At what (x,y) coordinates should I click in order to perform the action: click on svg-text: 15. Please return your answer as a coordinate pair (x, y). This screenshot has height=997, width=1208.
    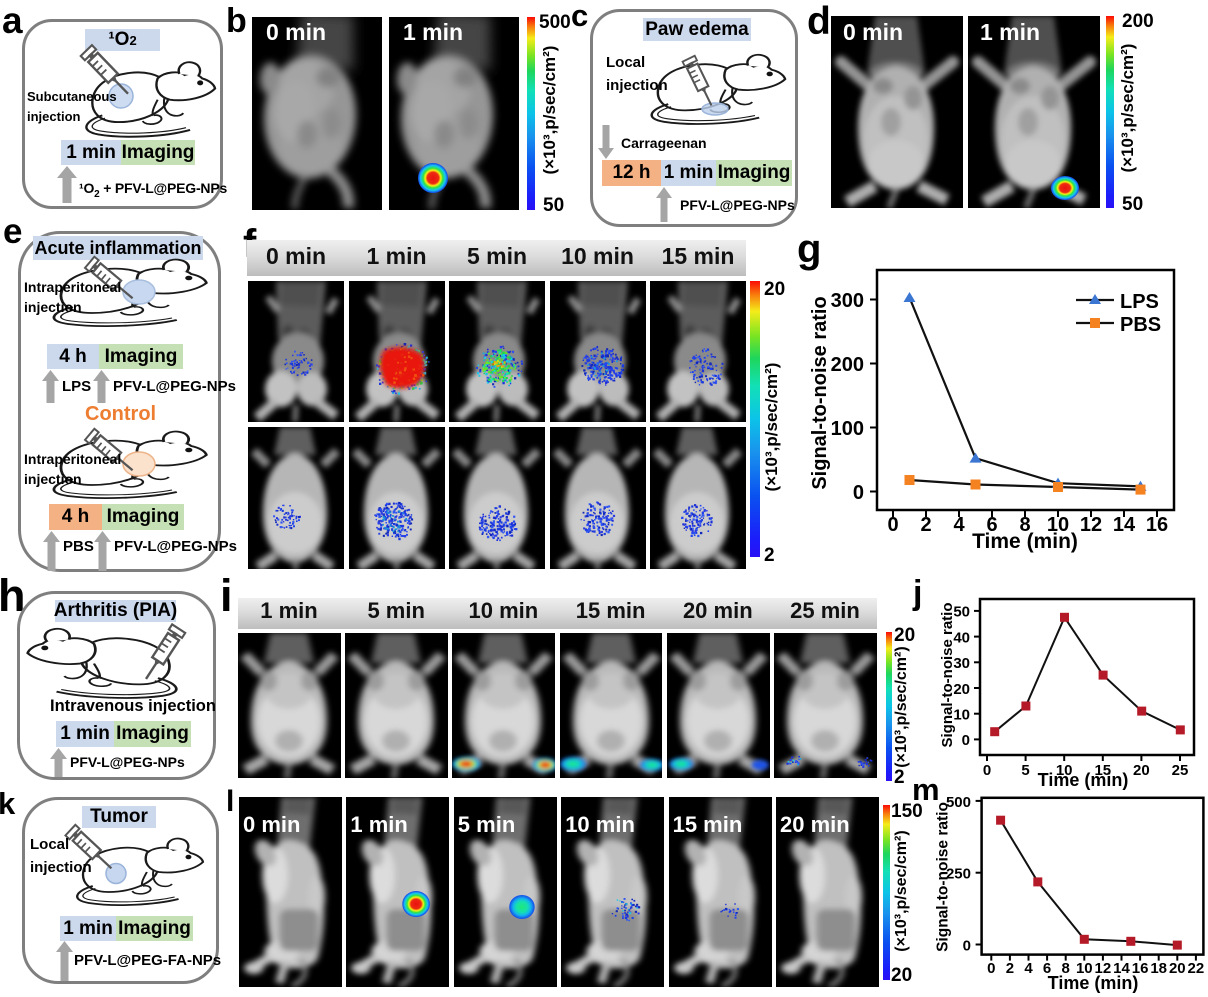
    Looking at the image, I should click on (1102, 770).